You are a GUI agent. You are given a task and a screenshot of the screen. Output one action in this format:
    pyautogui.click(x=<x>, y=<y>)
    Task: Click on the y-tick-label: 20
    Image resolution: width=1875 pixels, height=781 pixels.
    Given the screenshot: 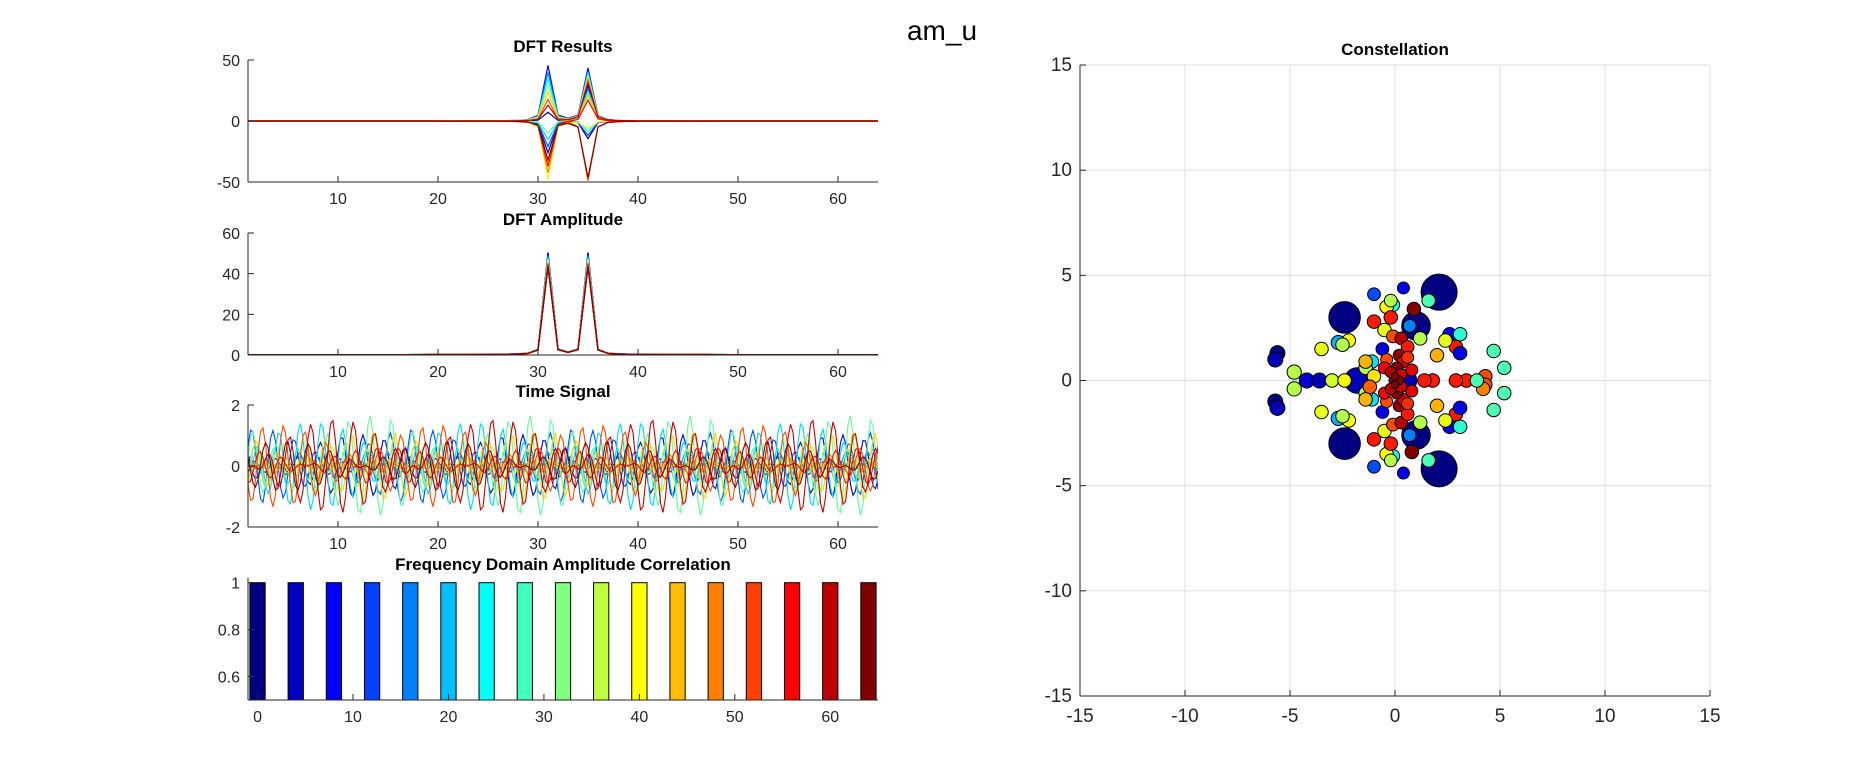 What is the action you would take?
    pyautogui.click(x=231, y=315)
    